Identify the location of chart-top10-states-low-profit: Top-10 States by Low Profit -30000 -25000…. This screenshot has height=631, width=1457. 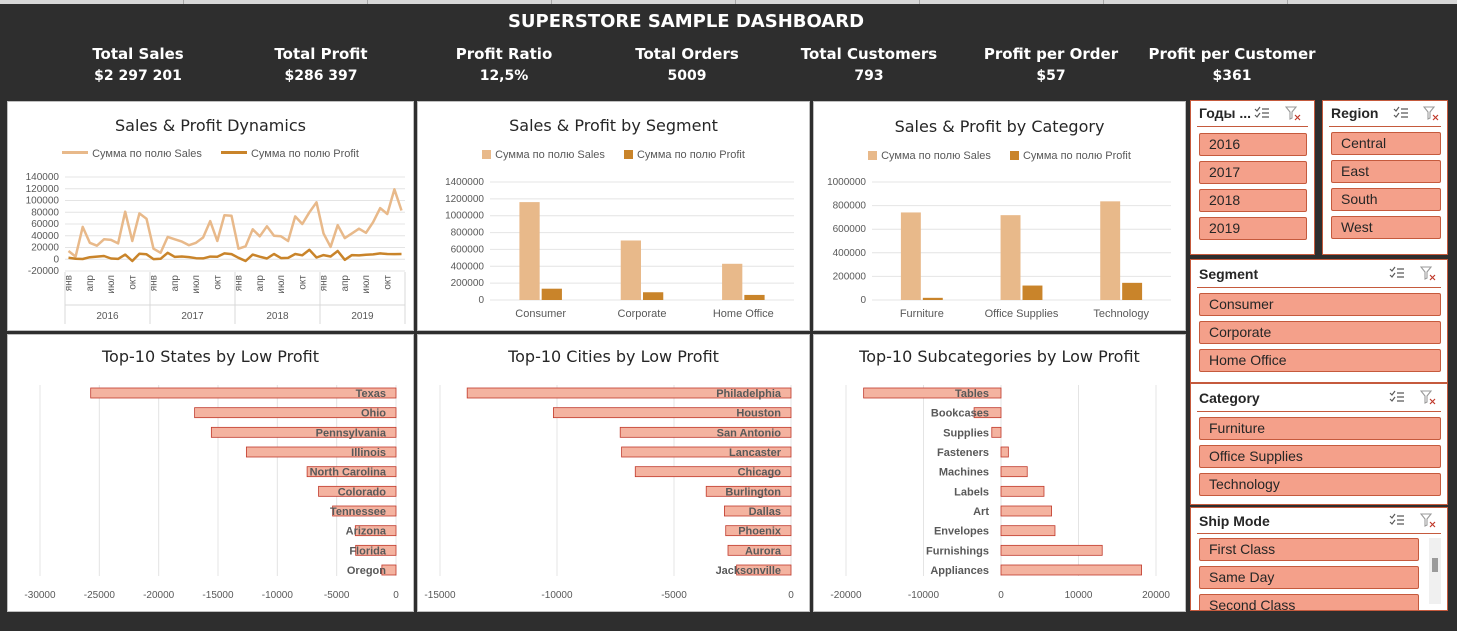
(210, 473).